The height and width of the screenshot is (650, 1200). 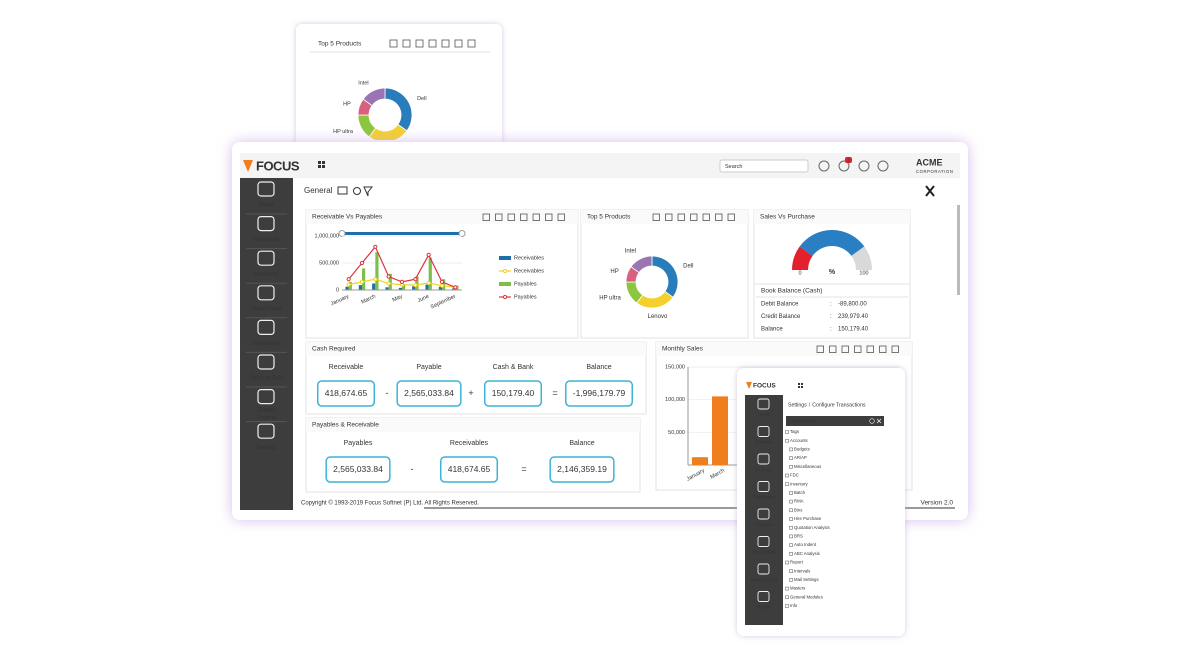 What do you see at coordinates (812, 527) in the screenshot?
I see `tree-item: Quotation Analysis` at bounding box center [812, 527].